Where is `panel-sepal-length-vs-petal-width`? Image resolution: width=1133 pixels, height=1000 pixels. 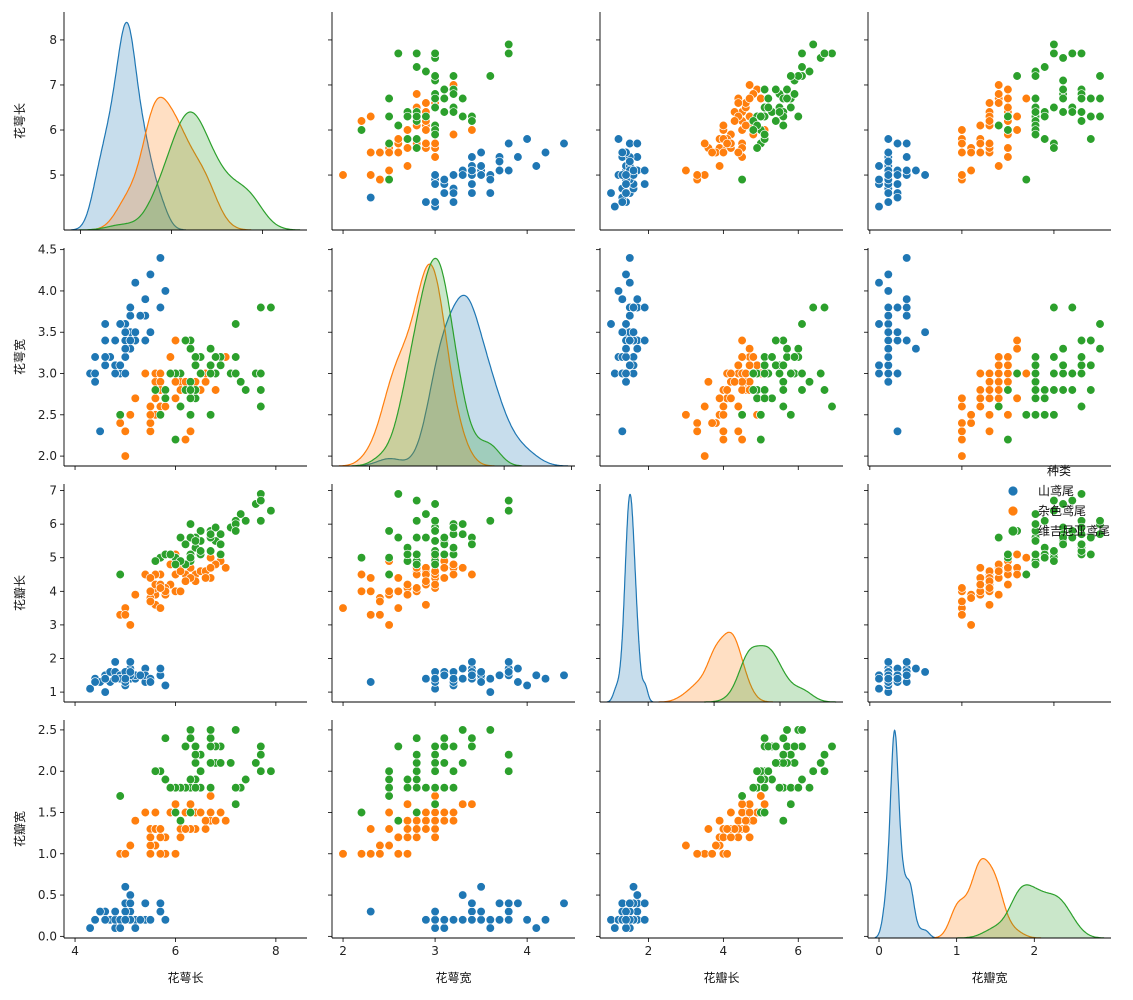
panel-sepal-length-vs-petal-width is located at coordinates (987, 123).